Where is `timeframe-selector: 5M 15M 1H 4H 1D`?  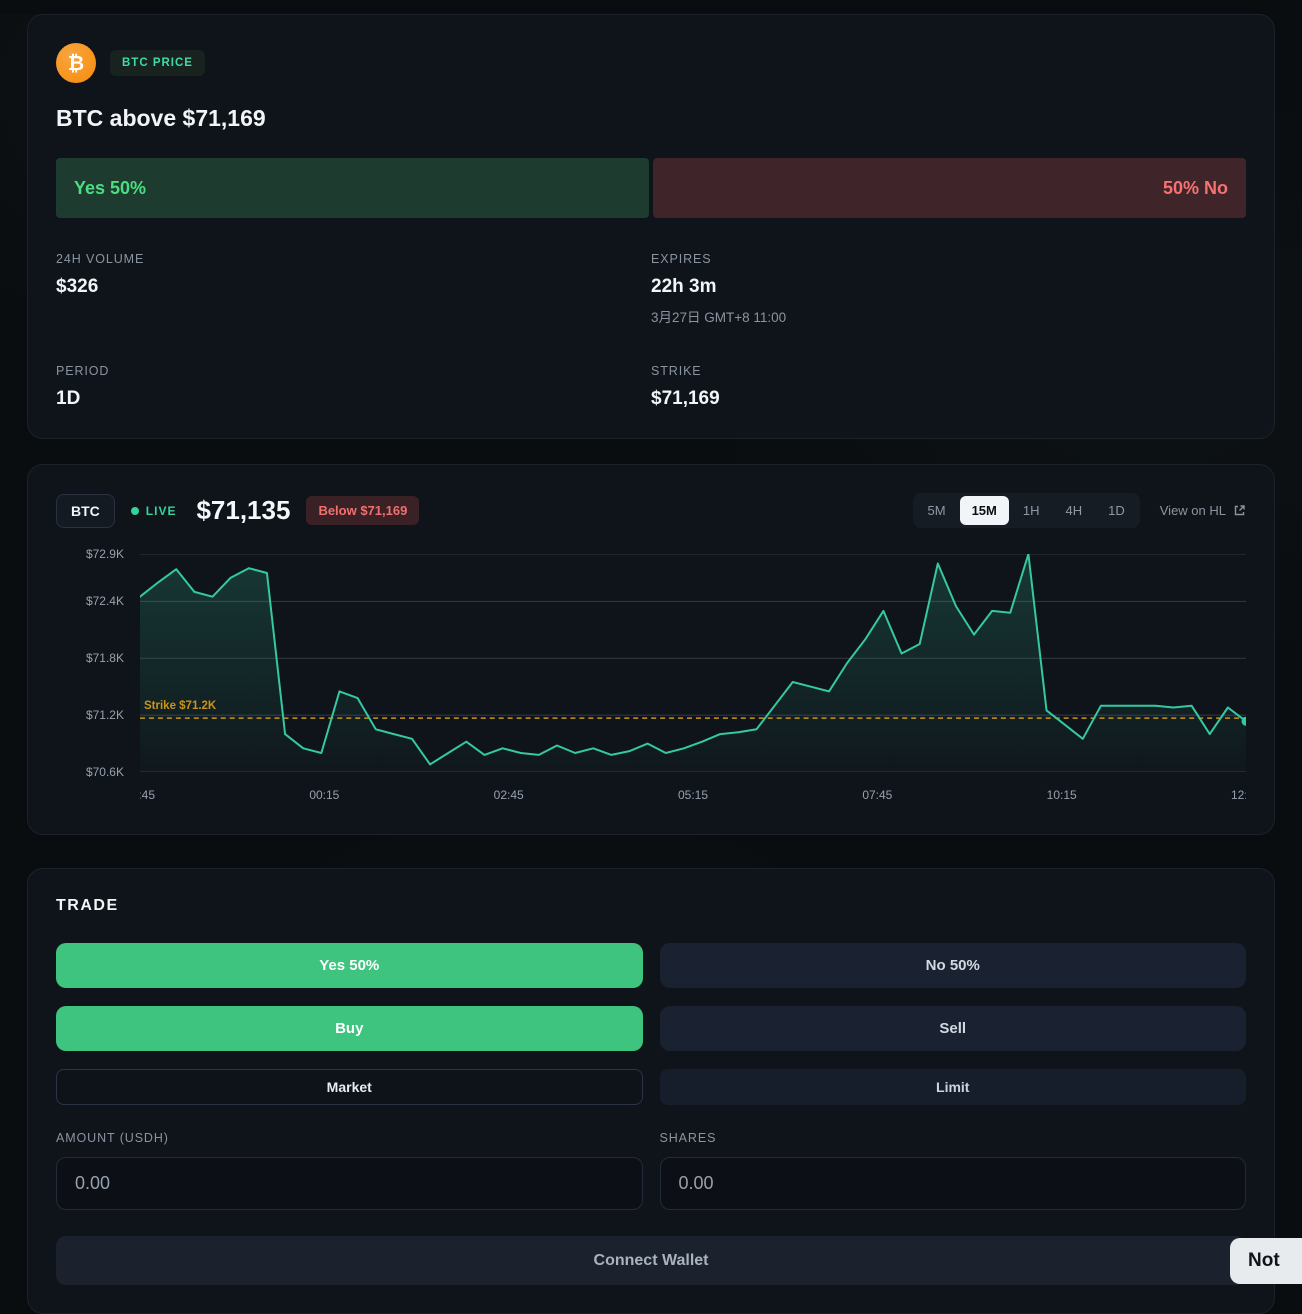 timeframe-selector: 5M 15M 1H 4H 1D is located at coordinates (1026, 510).